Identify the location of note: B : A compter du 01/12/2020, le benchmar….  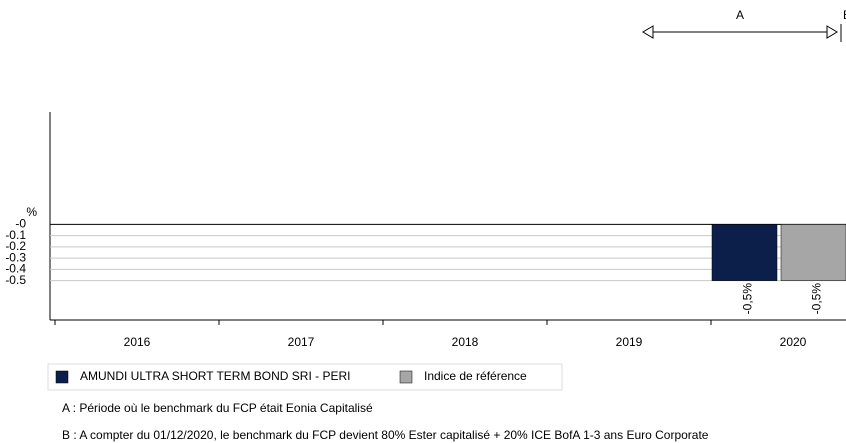
(385, 435).